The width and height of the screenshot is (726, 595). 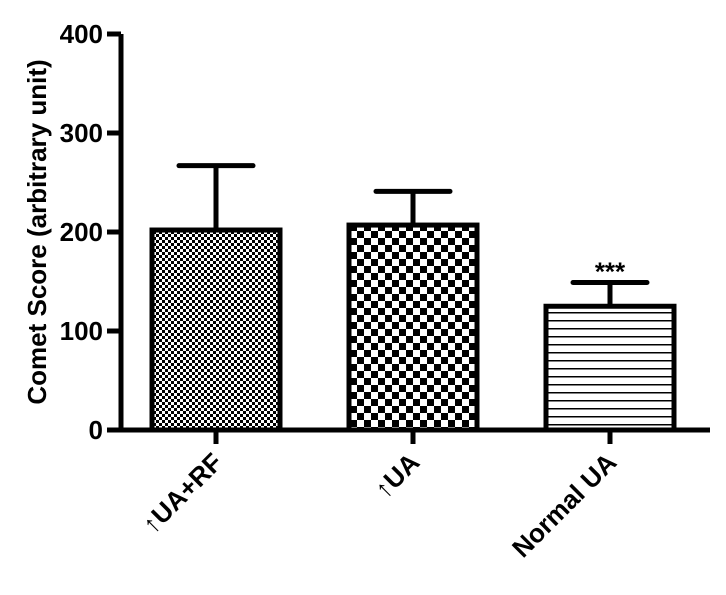 I want to click on y-tick-label-100: 100, so click(x=81, y=331).